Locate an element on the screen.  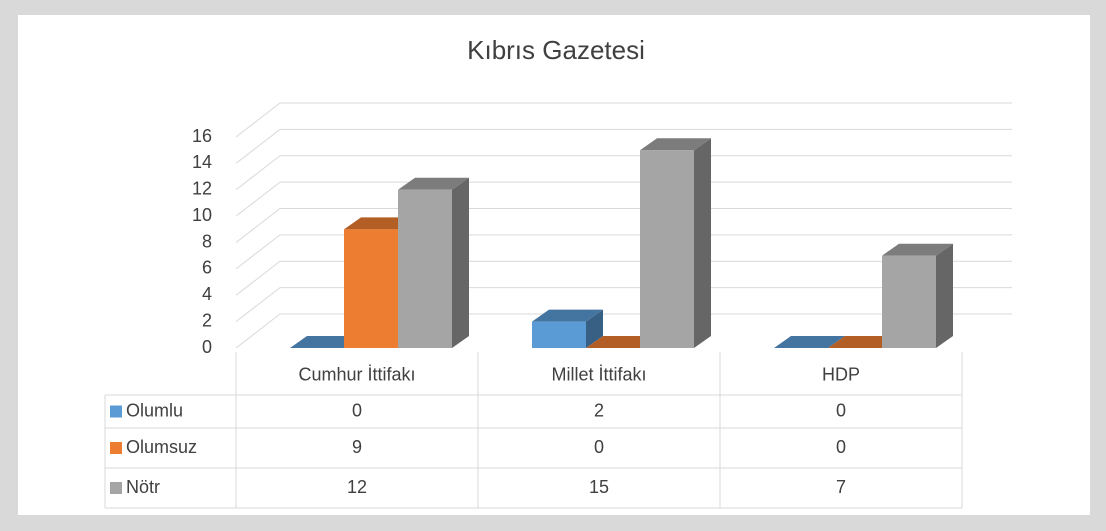
y-tick-label: 10 is located at coordinates (202, 215).